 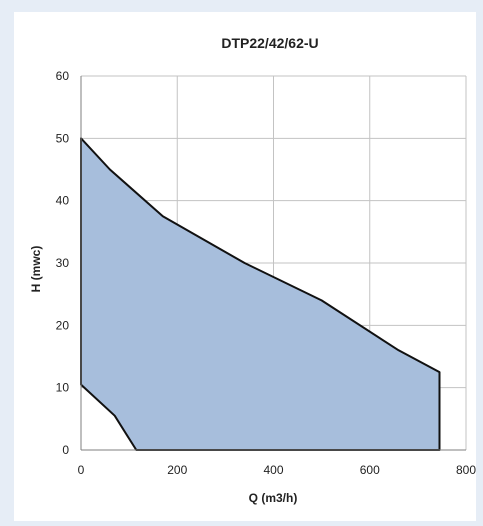 I want to click on x-axis-label: Q (m3/h), so click(x=273, y=498).